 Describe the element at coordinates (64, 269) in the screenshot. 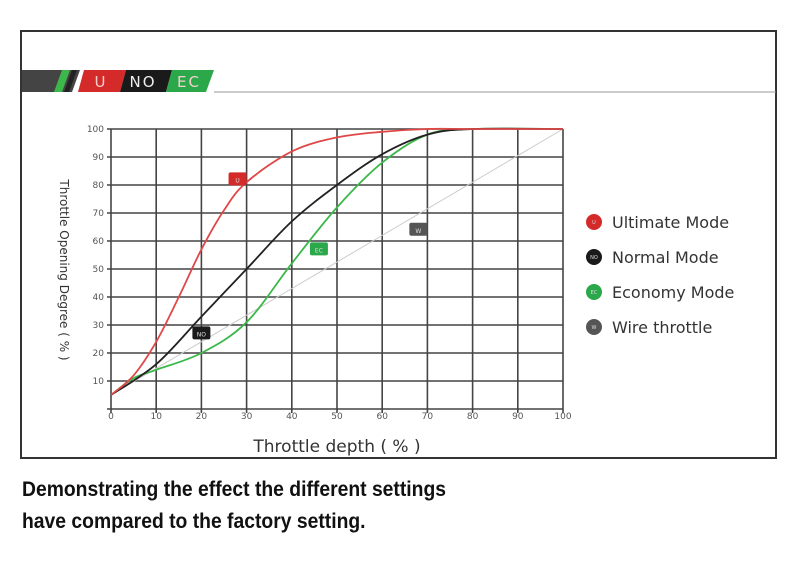

I see `y-axis-label: Throttle Opening Degree ( % )` at that location.